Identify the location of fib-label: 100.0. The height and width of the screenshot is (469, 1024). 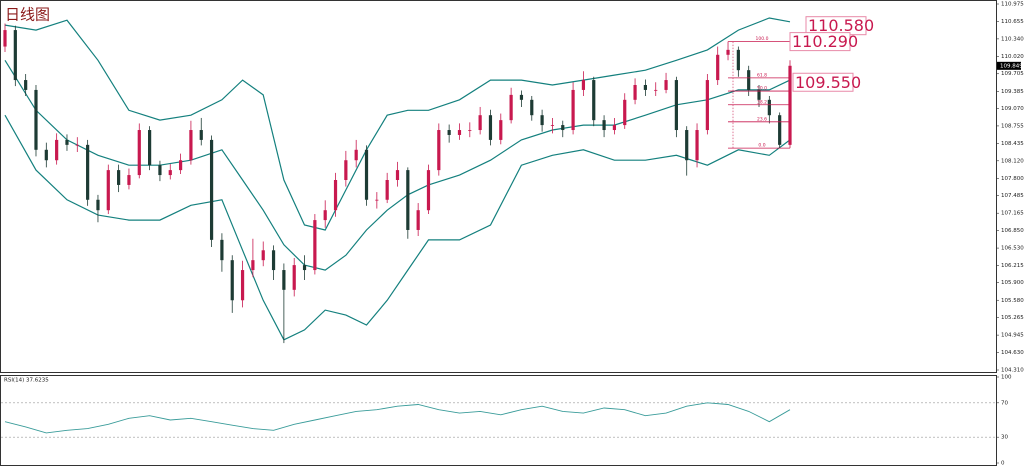
(762, 39).